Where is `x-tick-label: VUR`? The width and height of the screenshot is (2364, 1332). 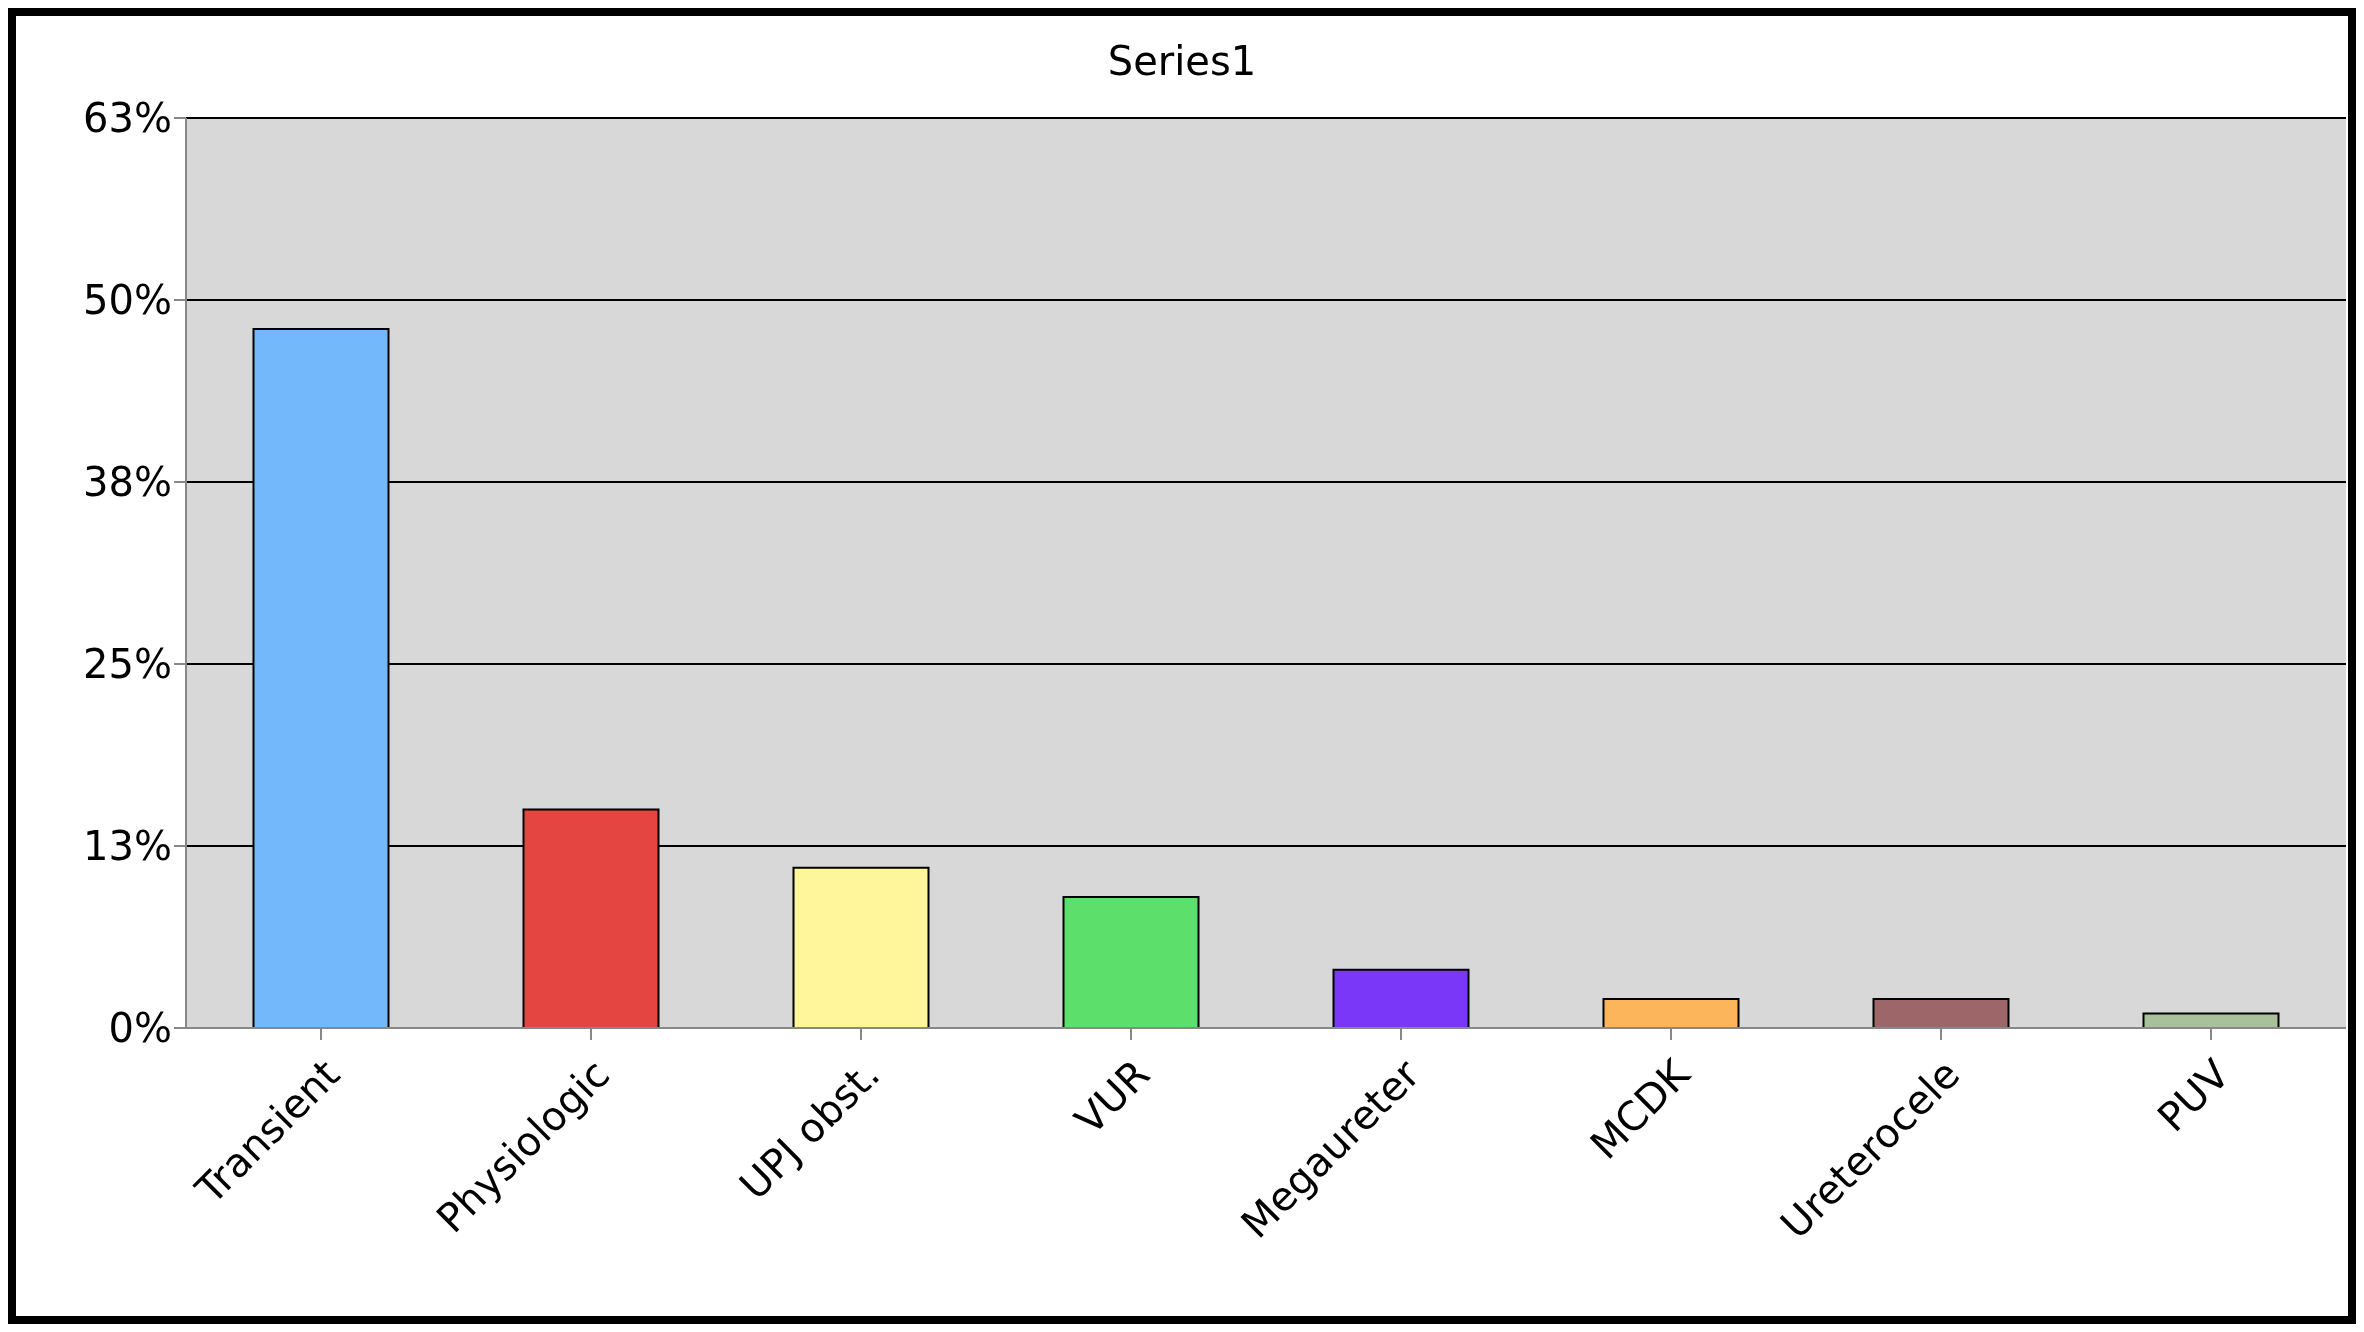 x-tick-label: VUR is located at coordinates (1112, 1096).